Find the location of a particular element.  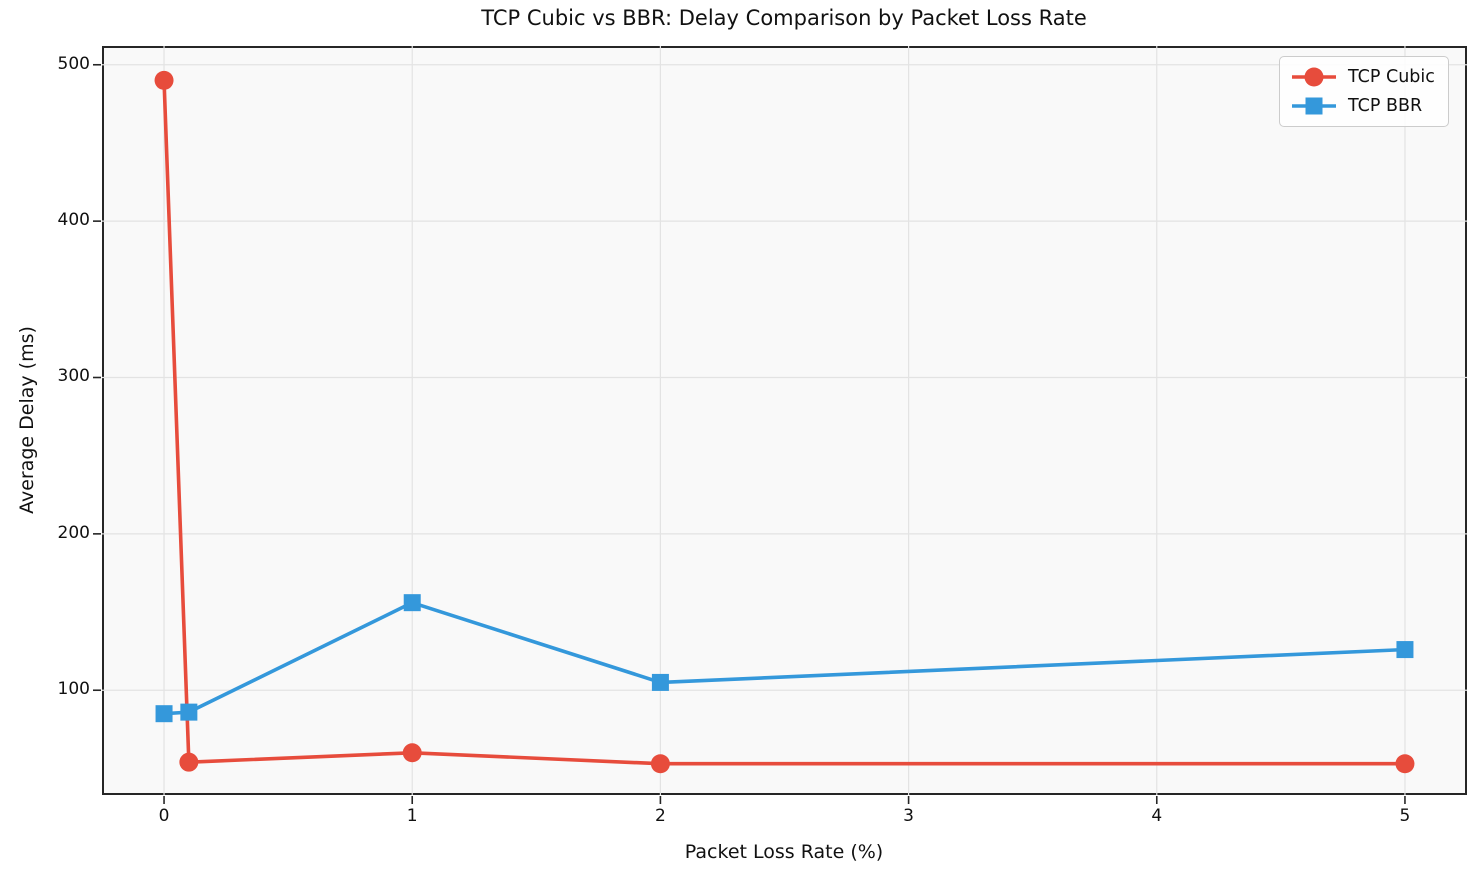

x-tick-label: 3 is located at coordinates (908, 816).